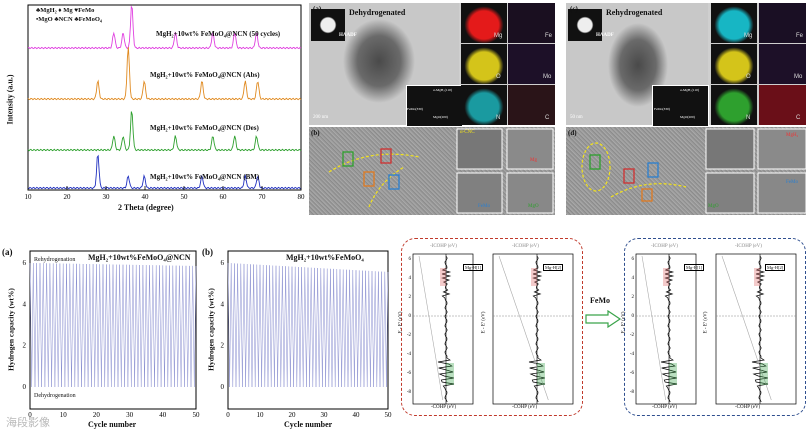  I want to click on cohp-right-bottom-axis-2: -COHP (eV), so click(748, 407).